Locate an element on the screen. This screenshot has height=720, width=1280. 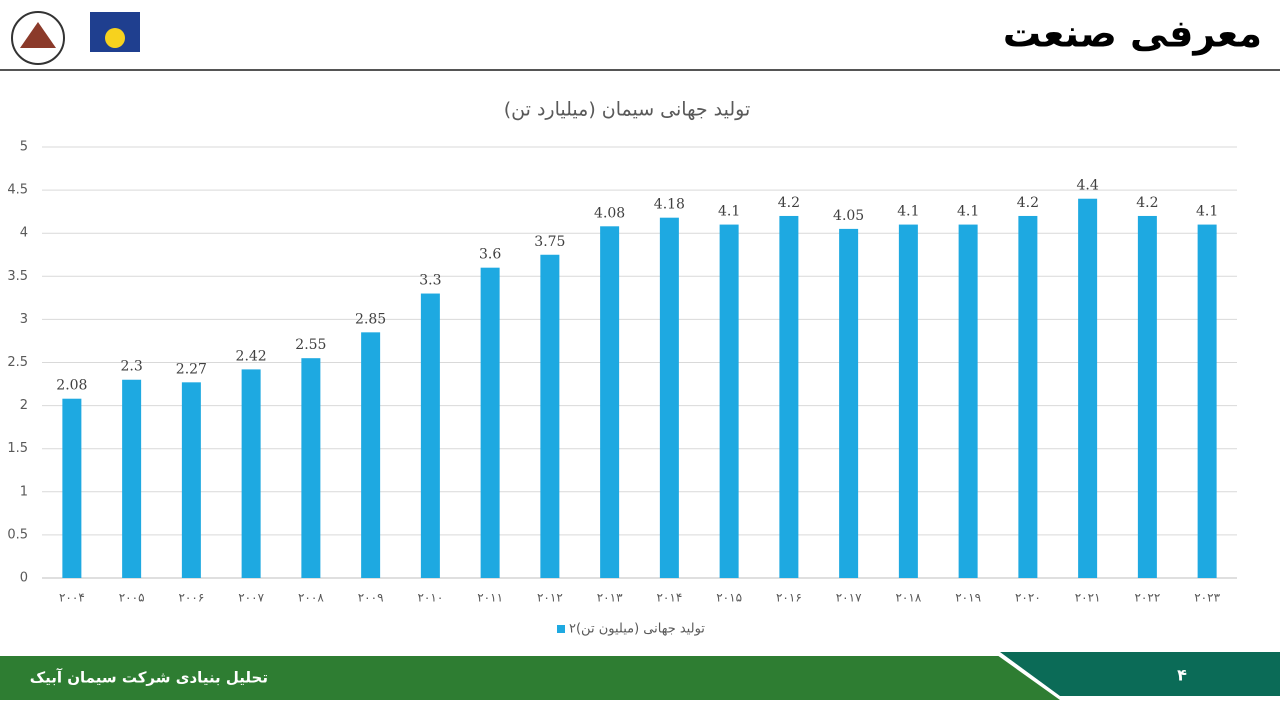
y-tick-label: 5 is located at coordinates (24, 147).